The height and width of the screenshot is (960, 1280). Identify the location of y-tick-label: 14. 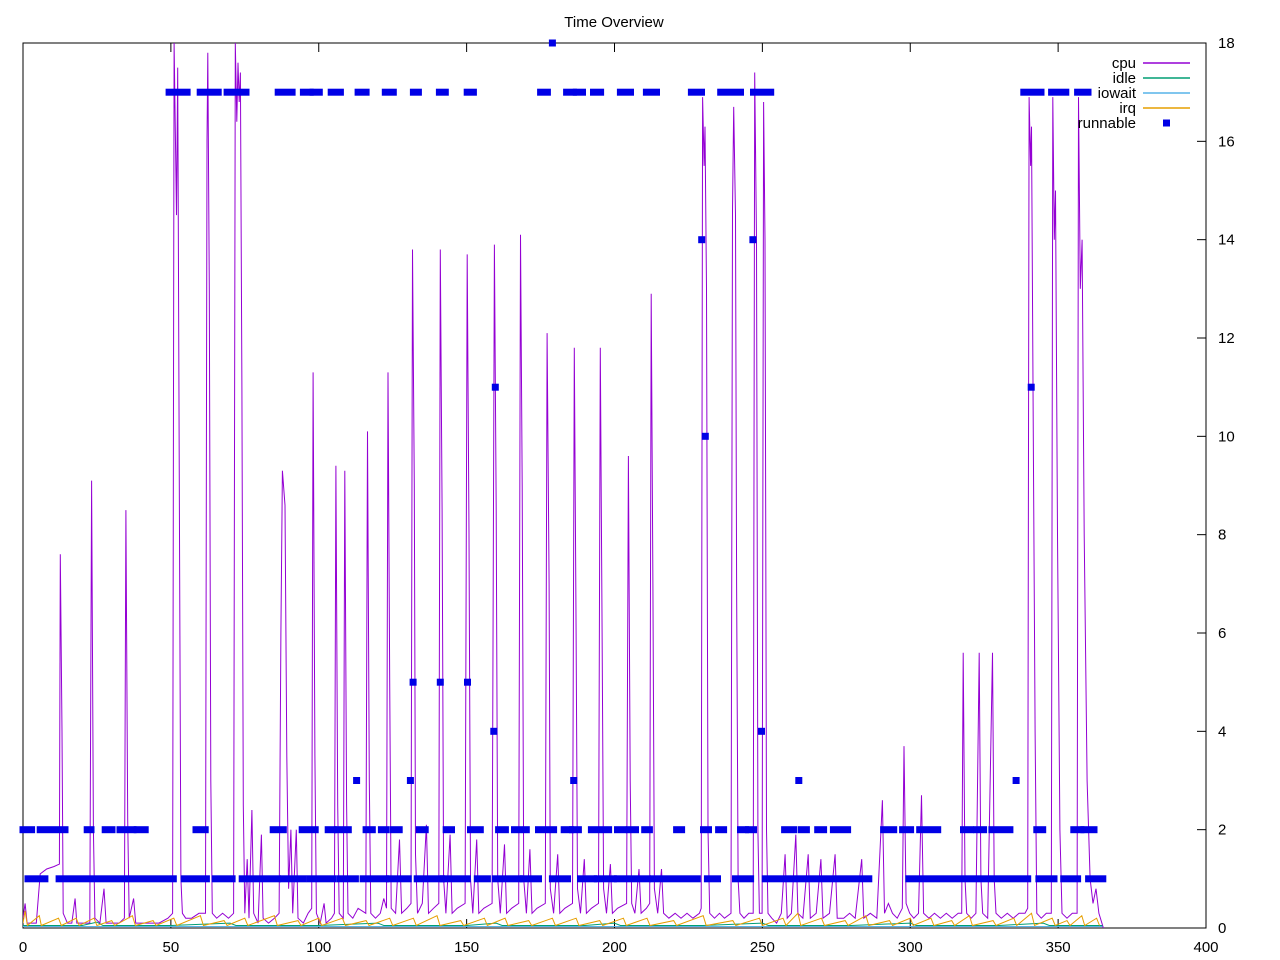
(1226, 240).